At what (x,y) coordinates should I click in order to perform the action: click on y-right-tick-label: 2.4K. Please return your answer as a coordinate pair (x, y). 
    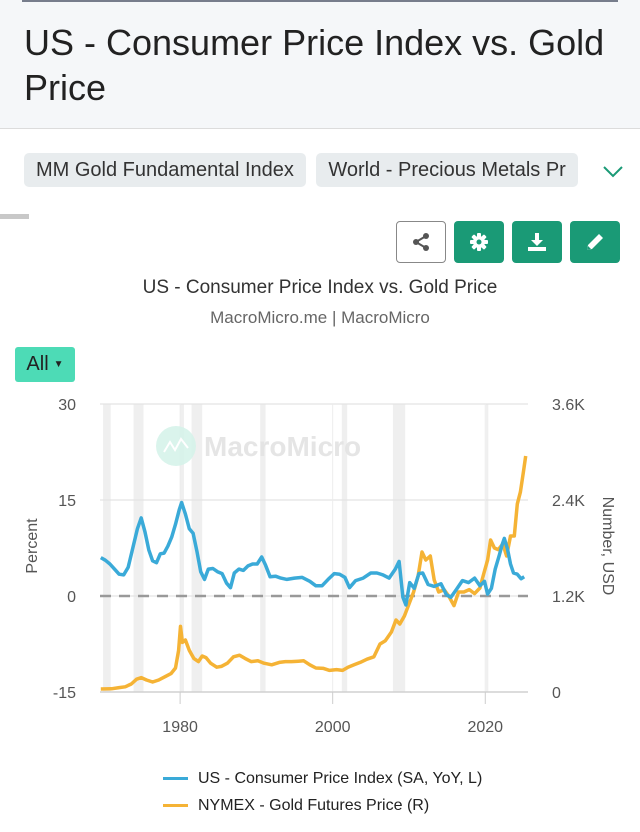
    Looking at the image, I should click on (568, 501).